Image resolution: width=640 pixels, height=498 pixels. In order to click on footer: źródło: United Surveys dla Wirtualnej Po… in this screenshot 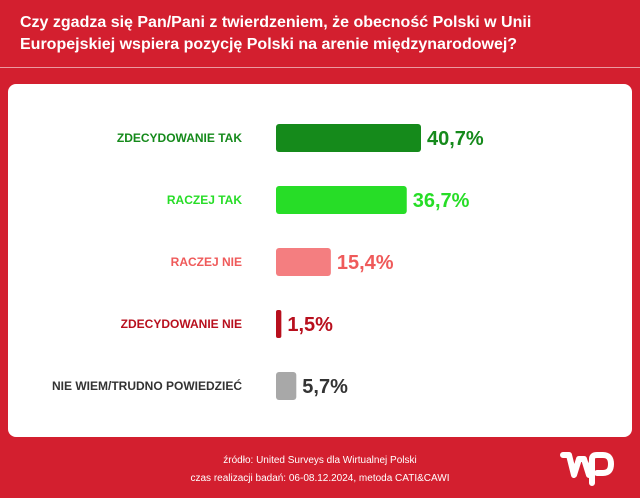, I will do `click(320, 470)`.